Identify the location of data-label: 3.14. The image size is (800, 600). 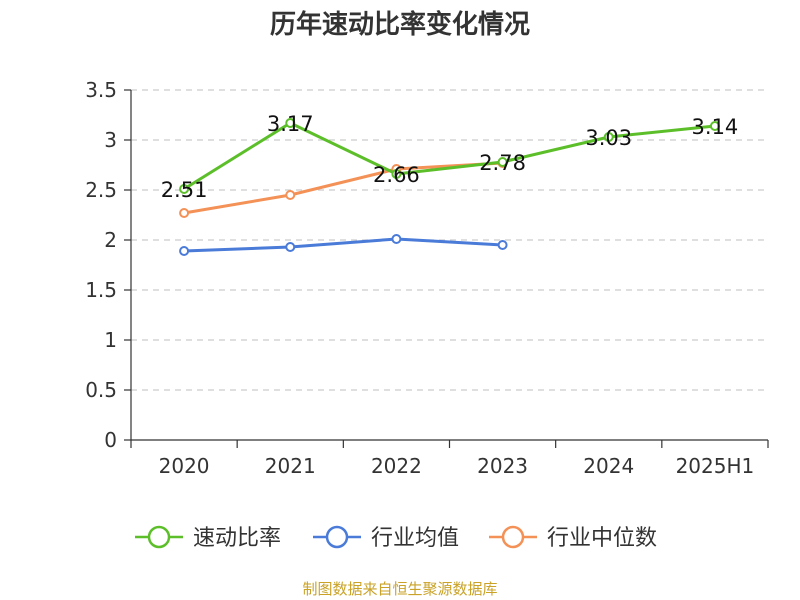
(715, 127).